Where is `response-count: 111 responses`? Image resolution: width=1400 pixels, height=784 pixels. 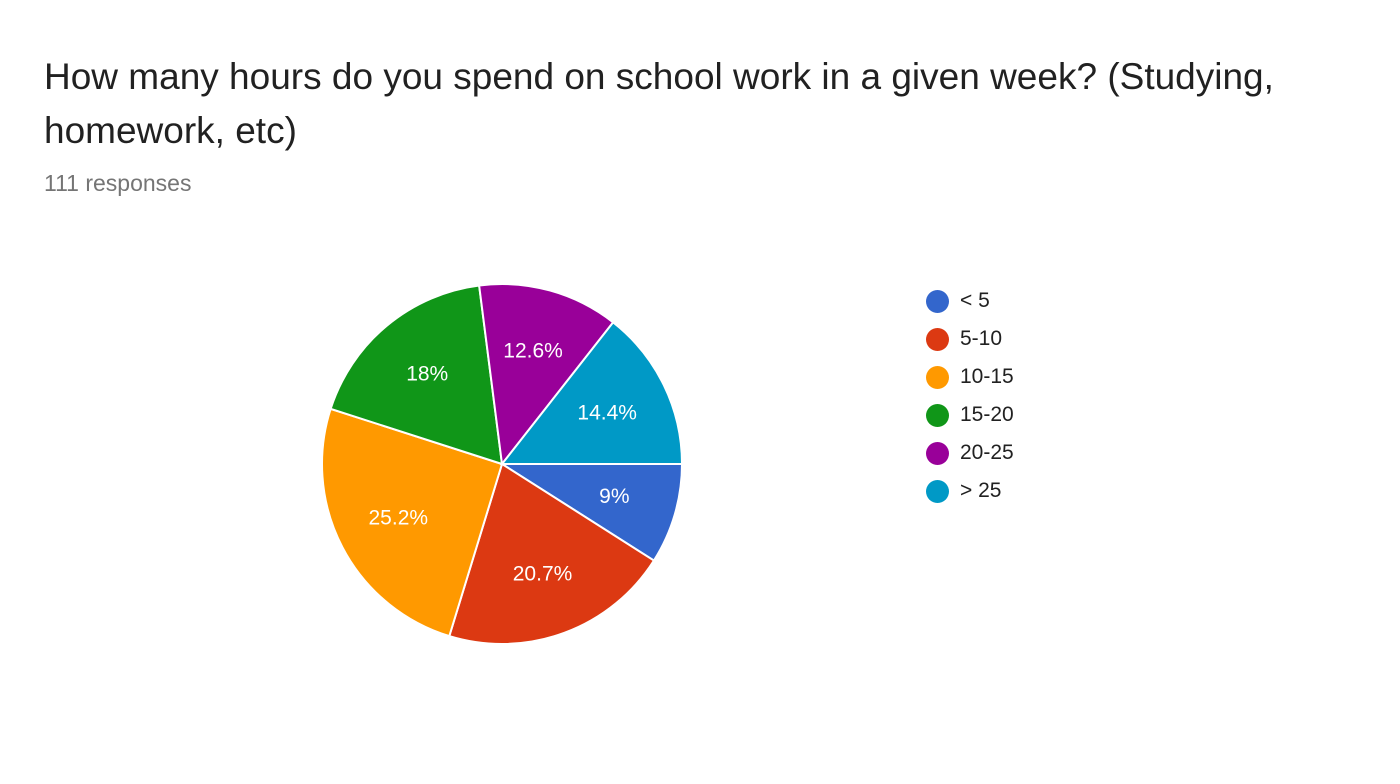 response-count: 111 responses is located at coordinates (118, 183).